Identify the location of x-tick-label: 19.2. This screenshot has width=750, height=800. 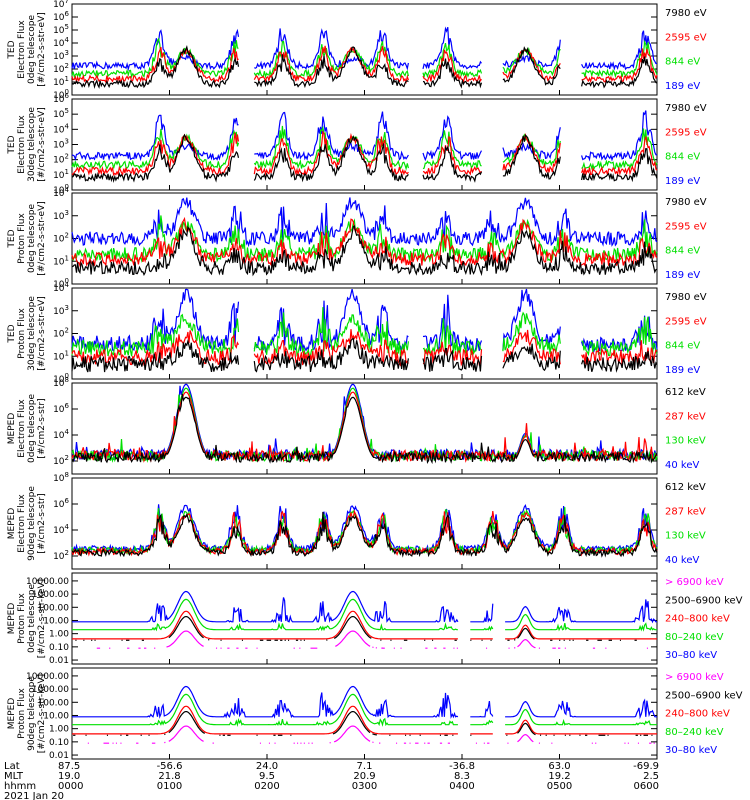
(559, 776).